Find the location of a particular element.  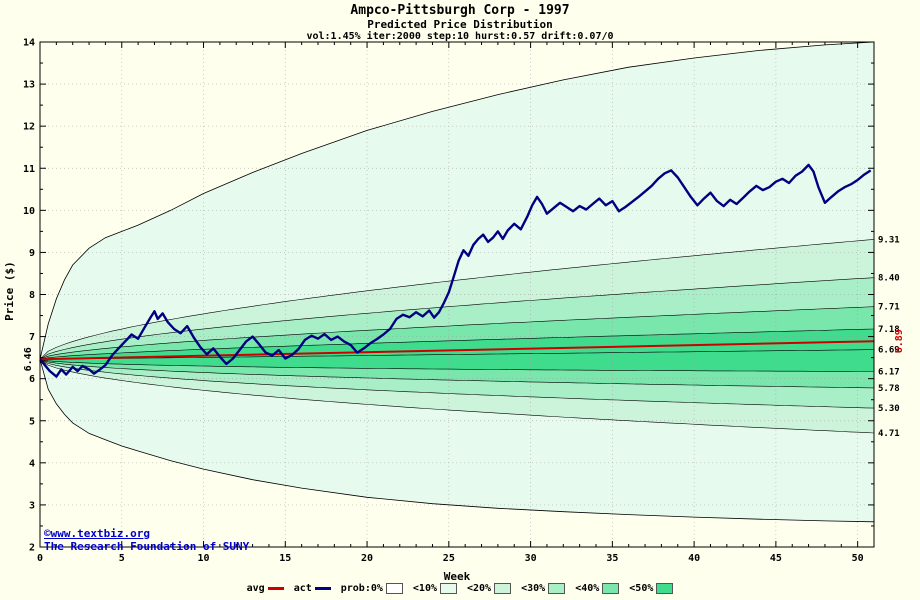

watermark-url: ©www.textbiz.org is located at coordinates (97, 533).